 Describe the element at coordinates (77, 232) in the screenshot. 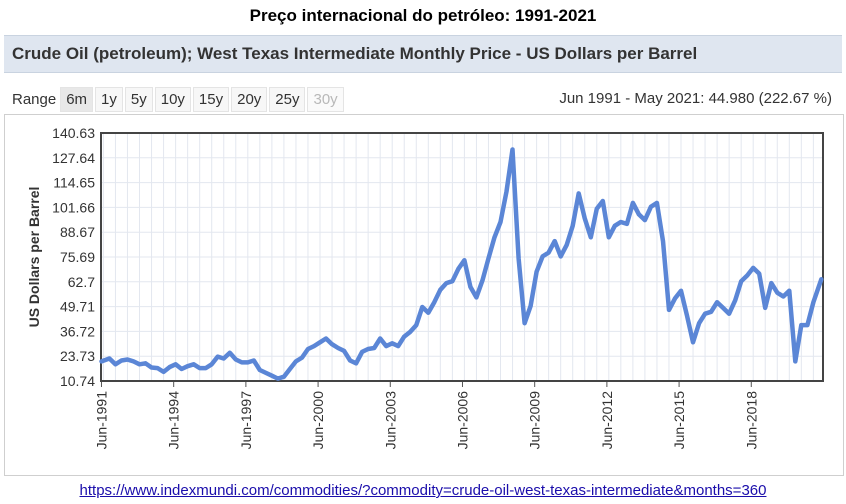

I see `y-tick-label: 88.67` at that location.